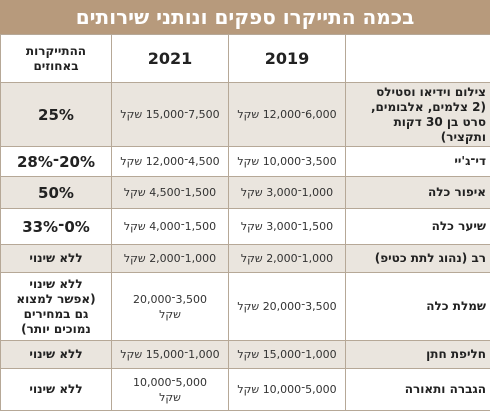 This screenshot has height=412, width=490. I want to click on row-price-2021: 3,500־20,000 שקל, so click(170, 306).